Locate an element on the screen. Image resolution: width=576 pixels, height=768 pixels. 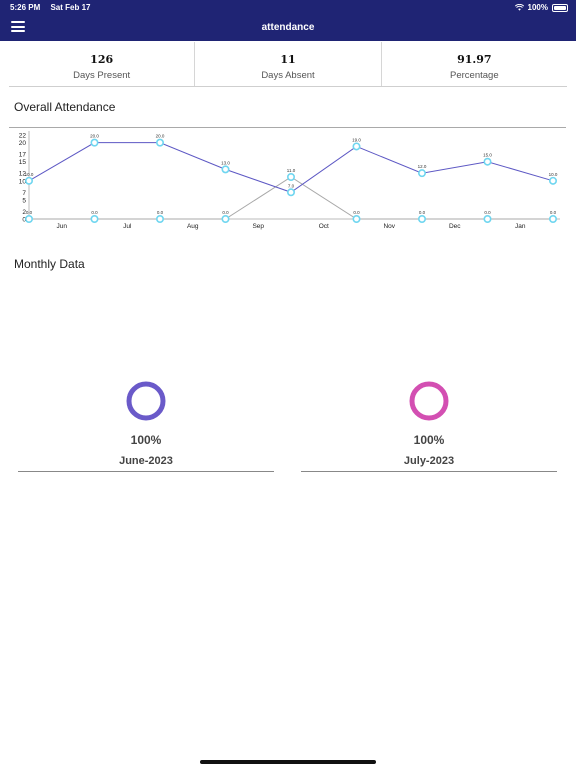
stat-value: 11 is located at coordinates (288, 59).